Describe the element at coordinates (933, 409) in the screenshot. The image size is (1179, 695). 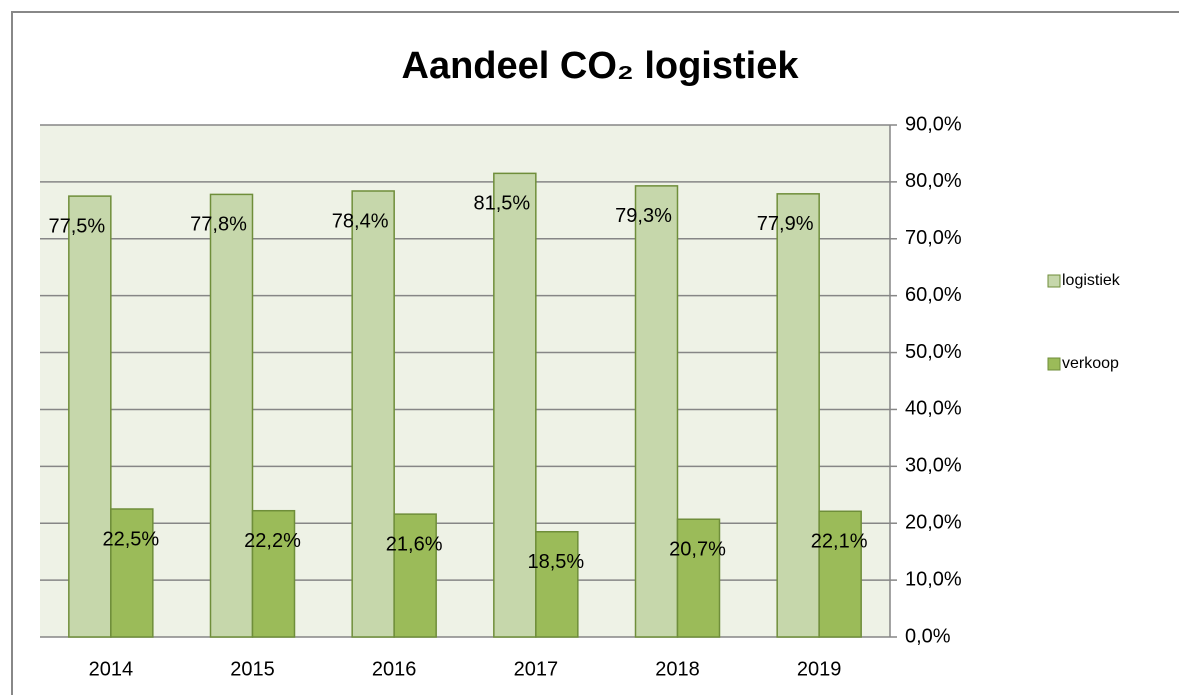
I see `y-tick-label: 40,0%` at that location.